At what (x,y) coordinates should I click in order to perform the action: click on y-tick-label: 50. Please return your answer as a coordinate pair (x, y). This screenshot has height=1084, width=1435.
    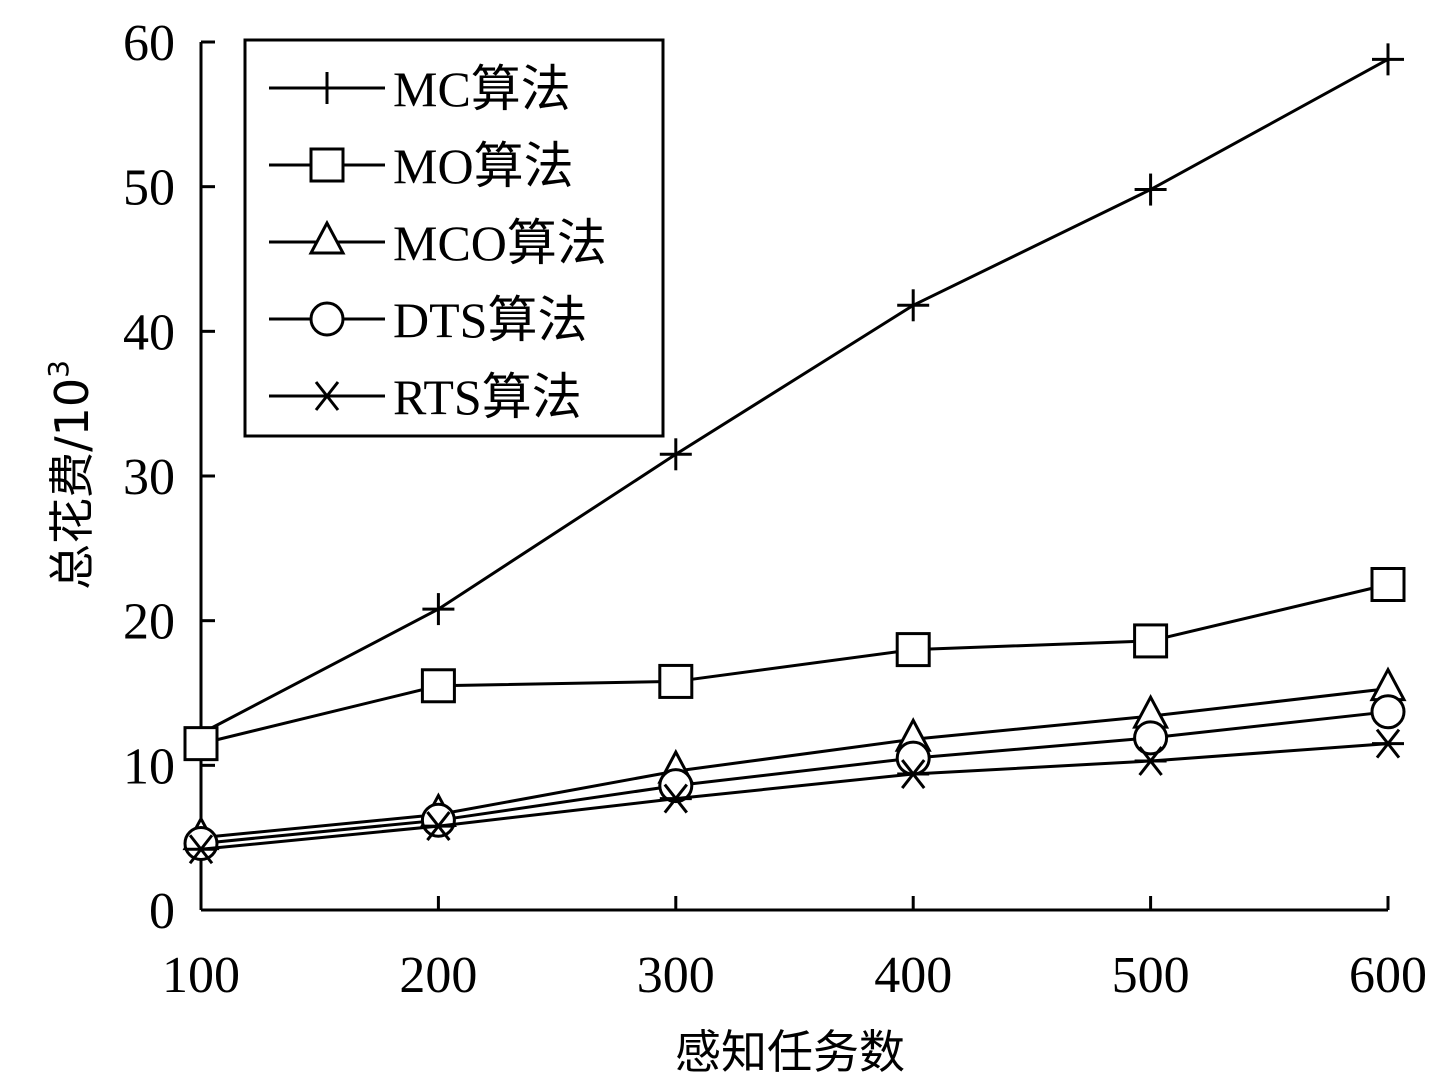
    Looking at the image, I should click on (149, 188).